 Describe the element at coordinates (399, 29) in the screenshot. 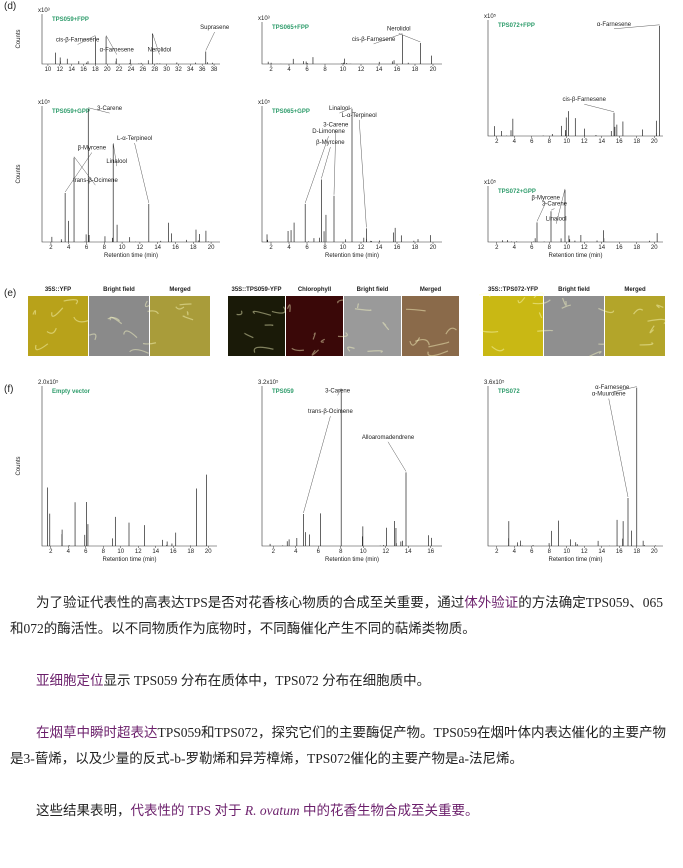

I see `peak-label: Nerolidol` at that location.